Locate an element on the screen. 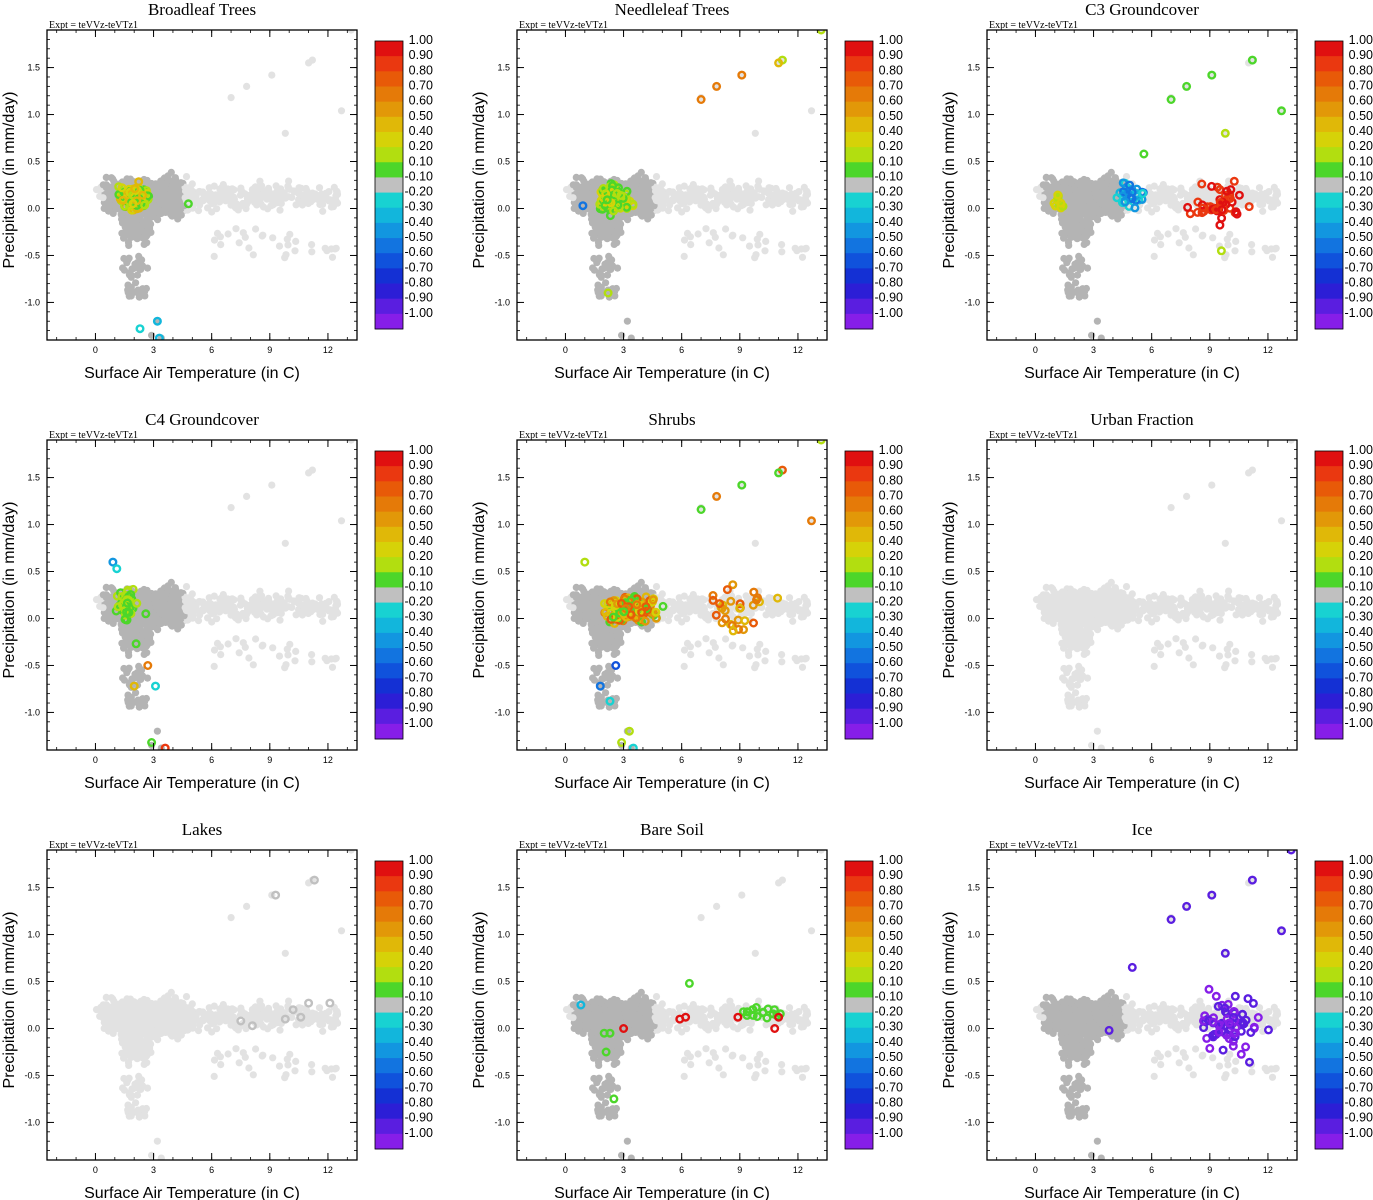 This screenshot has width=1373, height=1200. colorbar-label: -0.10 is located at coordinates (889, 176).